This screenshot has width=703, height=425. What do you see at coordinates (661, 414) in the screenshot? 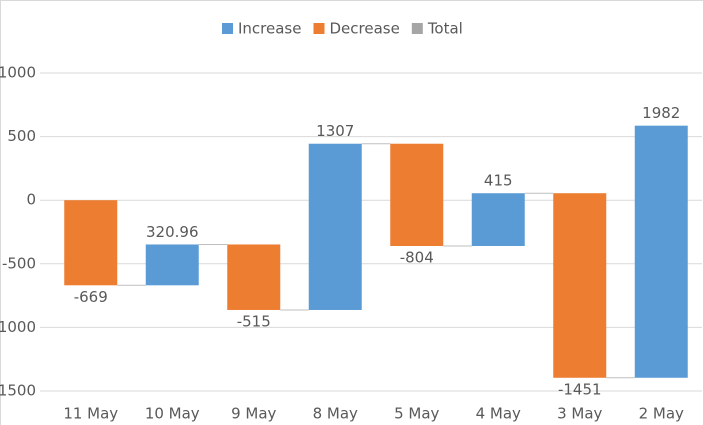
I see `x-tick-label: 2 May` at bounding box center [661, 414].